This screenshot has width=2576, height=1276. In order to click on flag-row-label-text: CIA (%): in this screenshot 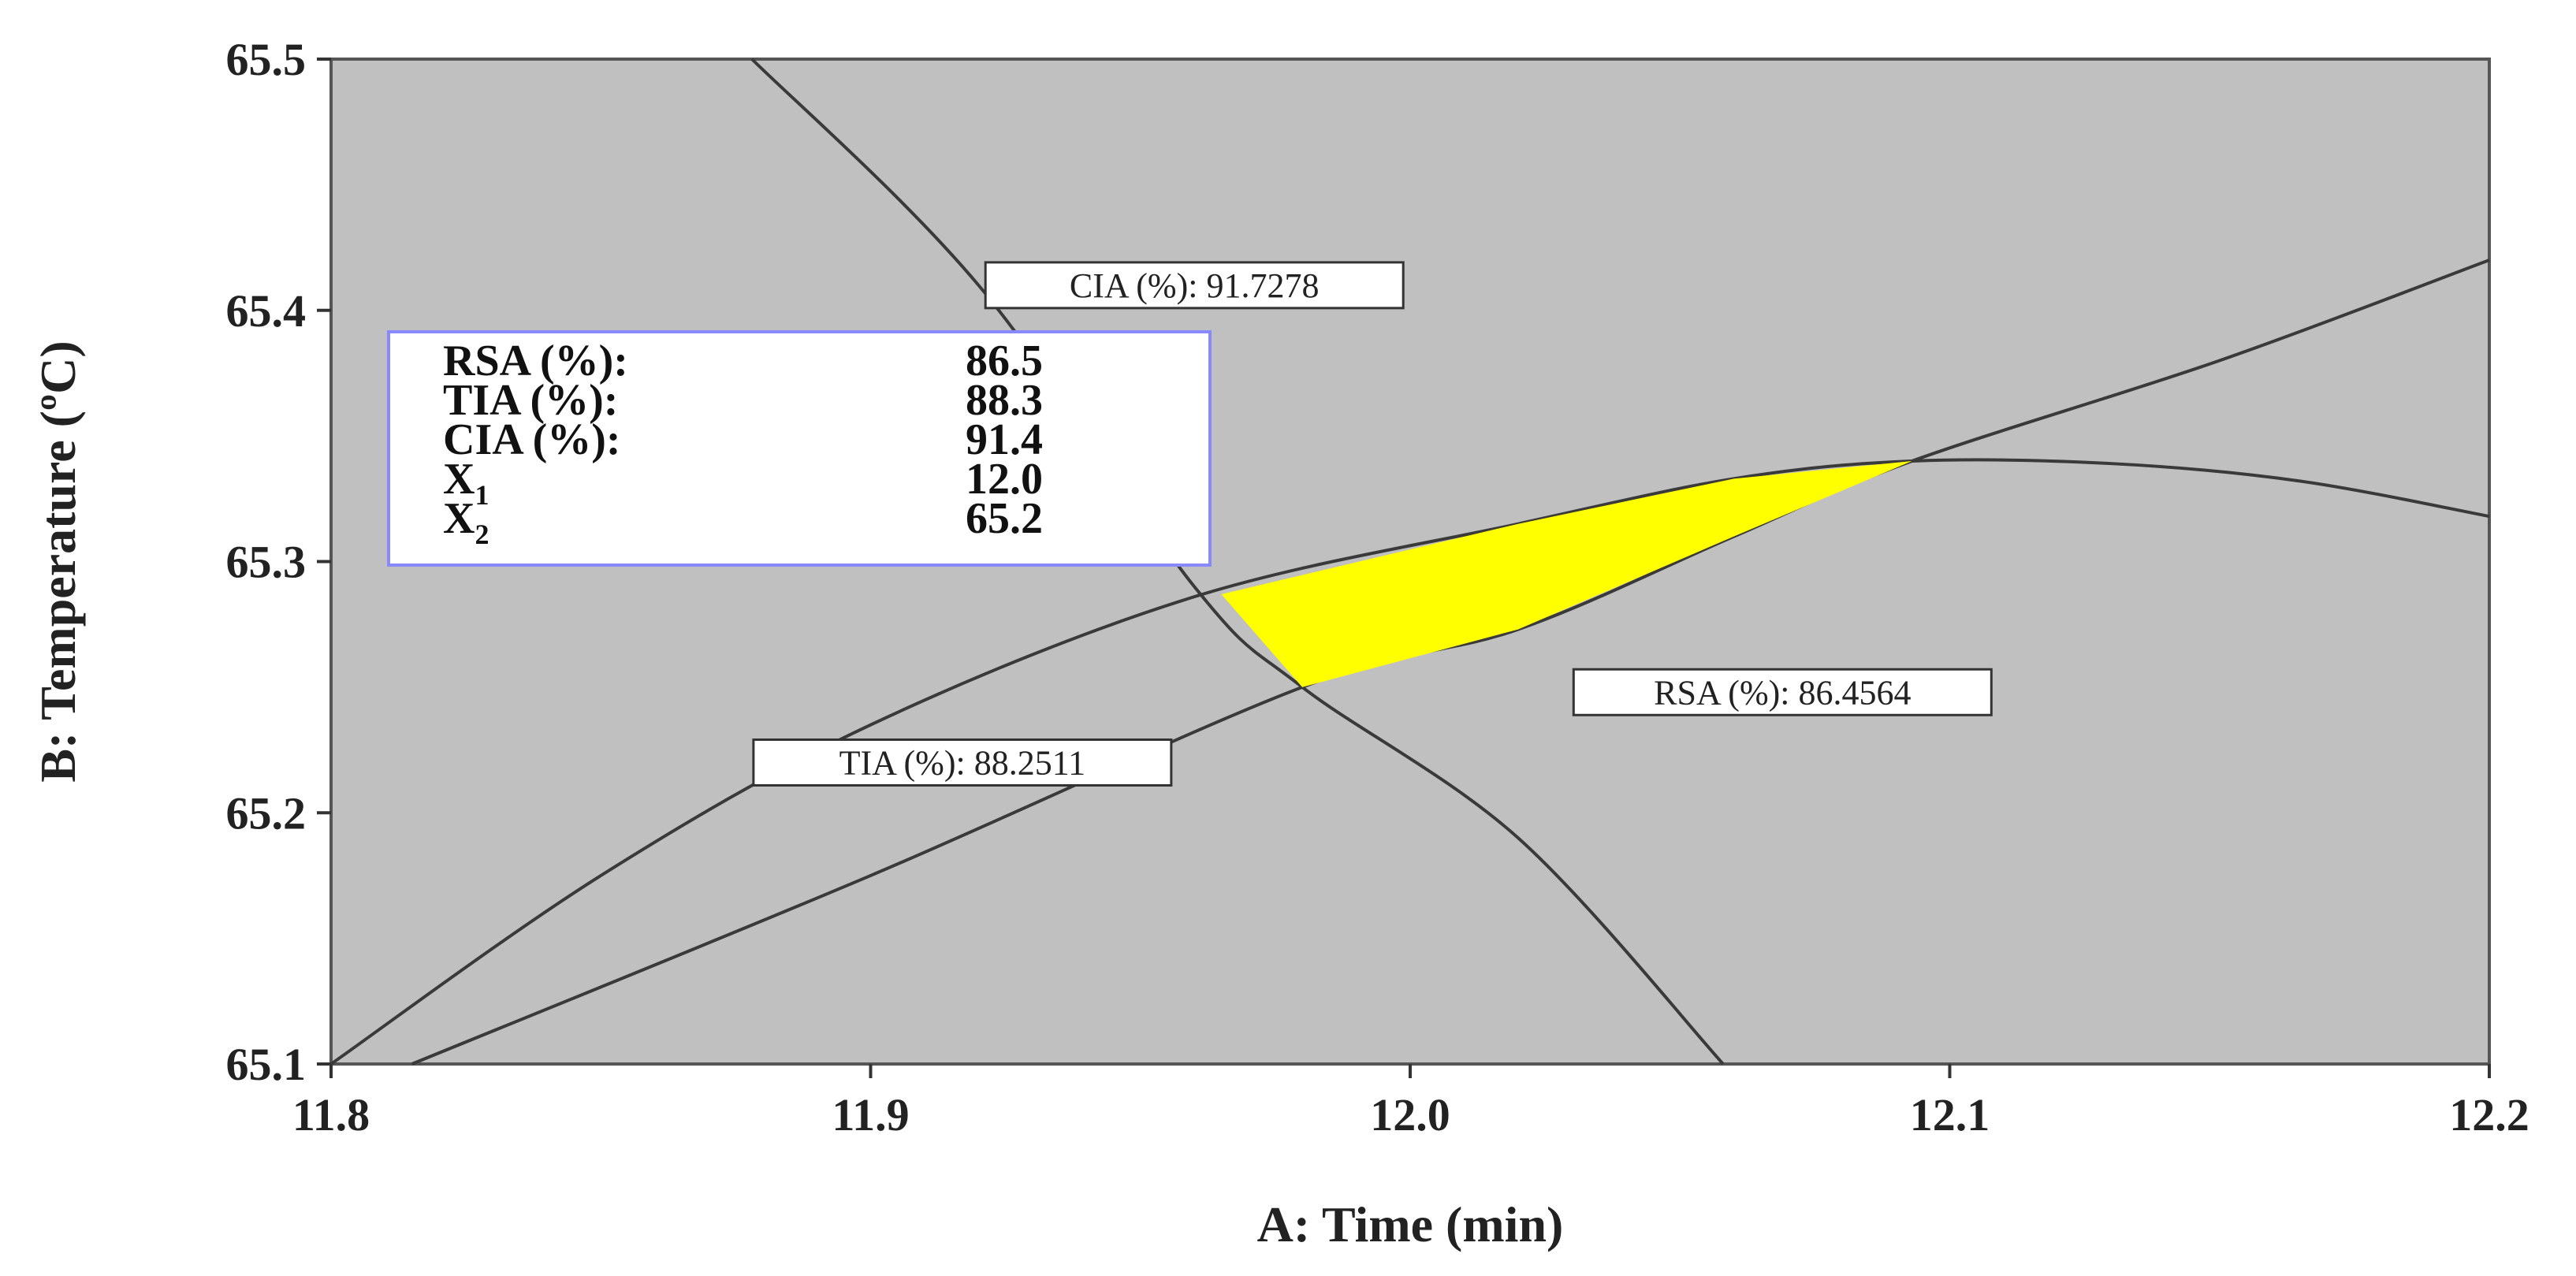, I will do `click(532, 440)`.